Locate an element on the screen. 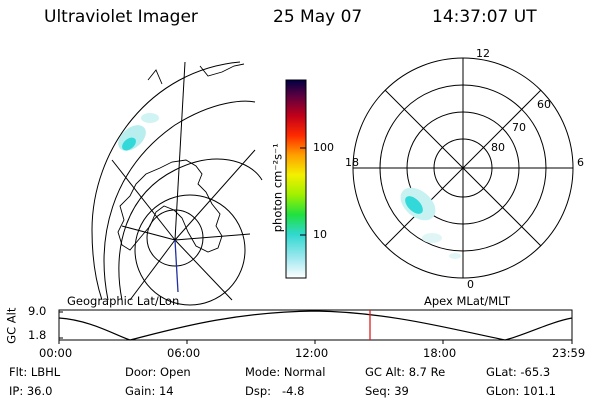  altitude-x-tick-label: 00:00 is located at coordinates (56, 353).